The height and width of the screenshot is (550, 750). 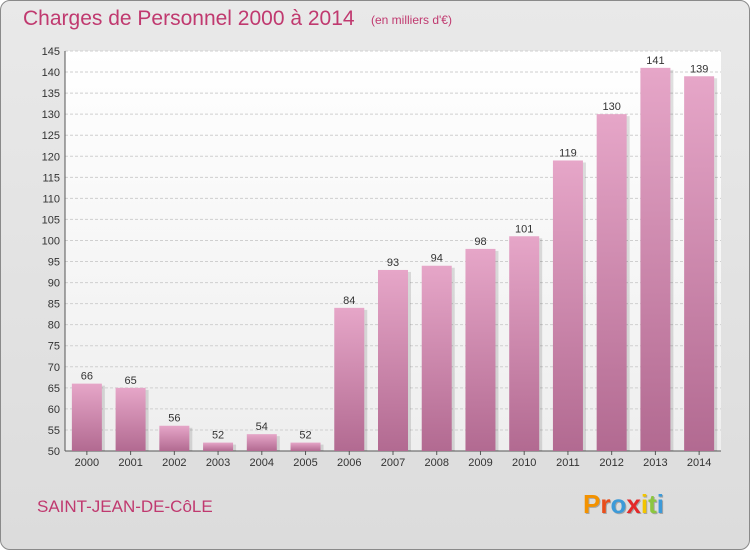 What do you see at coordinates (618, 504) in the screenshot?
I see `logo-letter: o` at bounding box center [618, 504].